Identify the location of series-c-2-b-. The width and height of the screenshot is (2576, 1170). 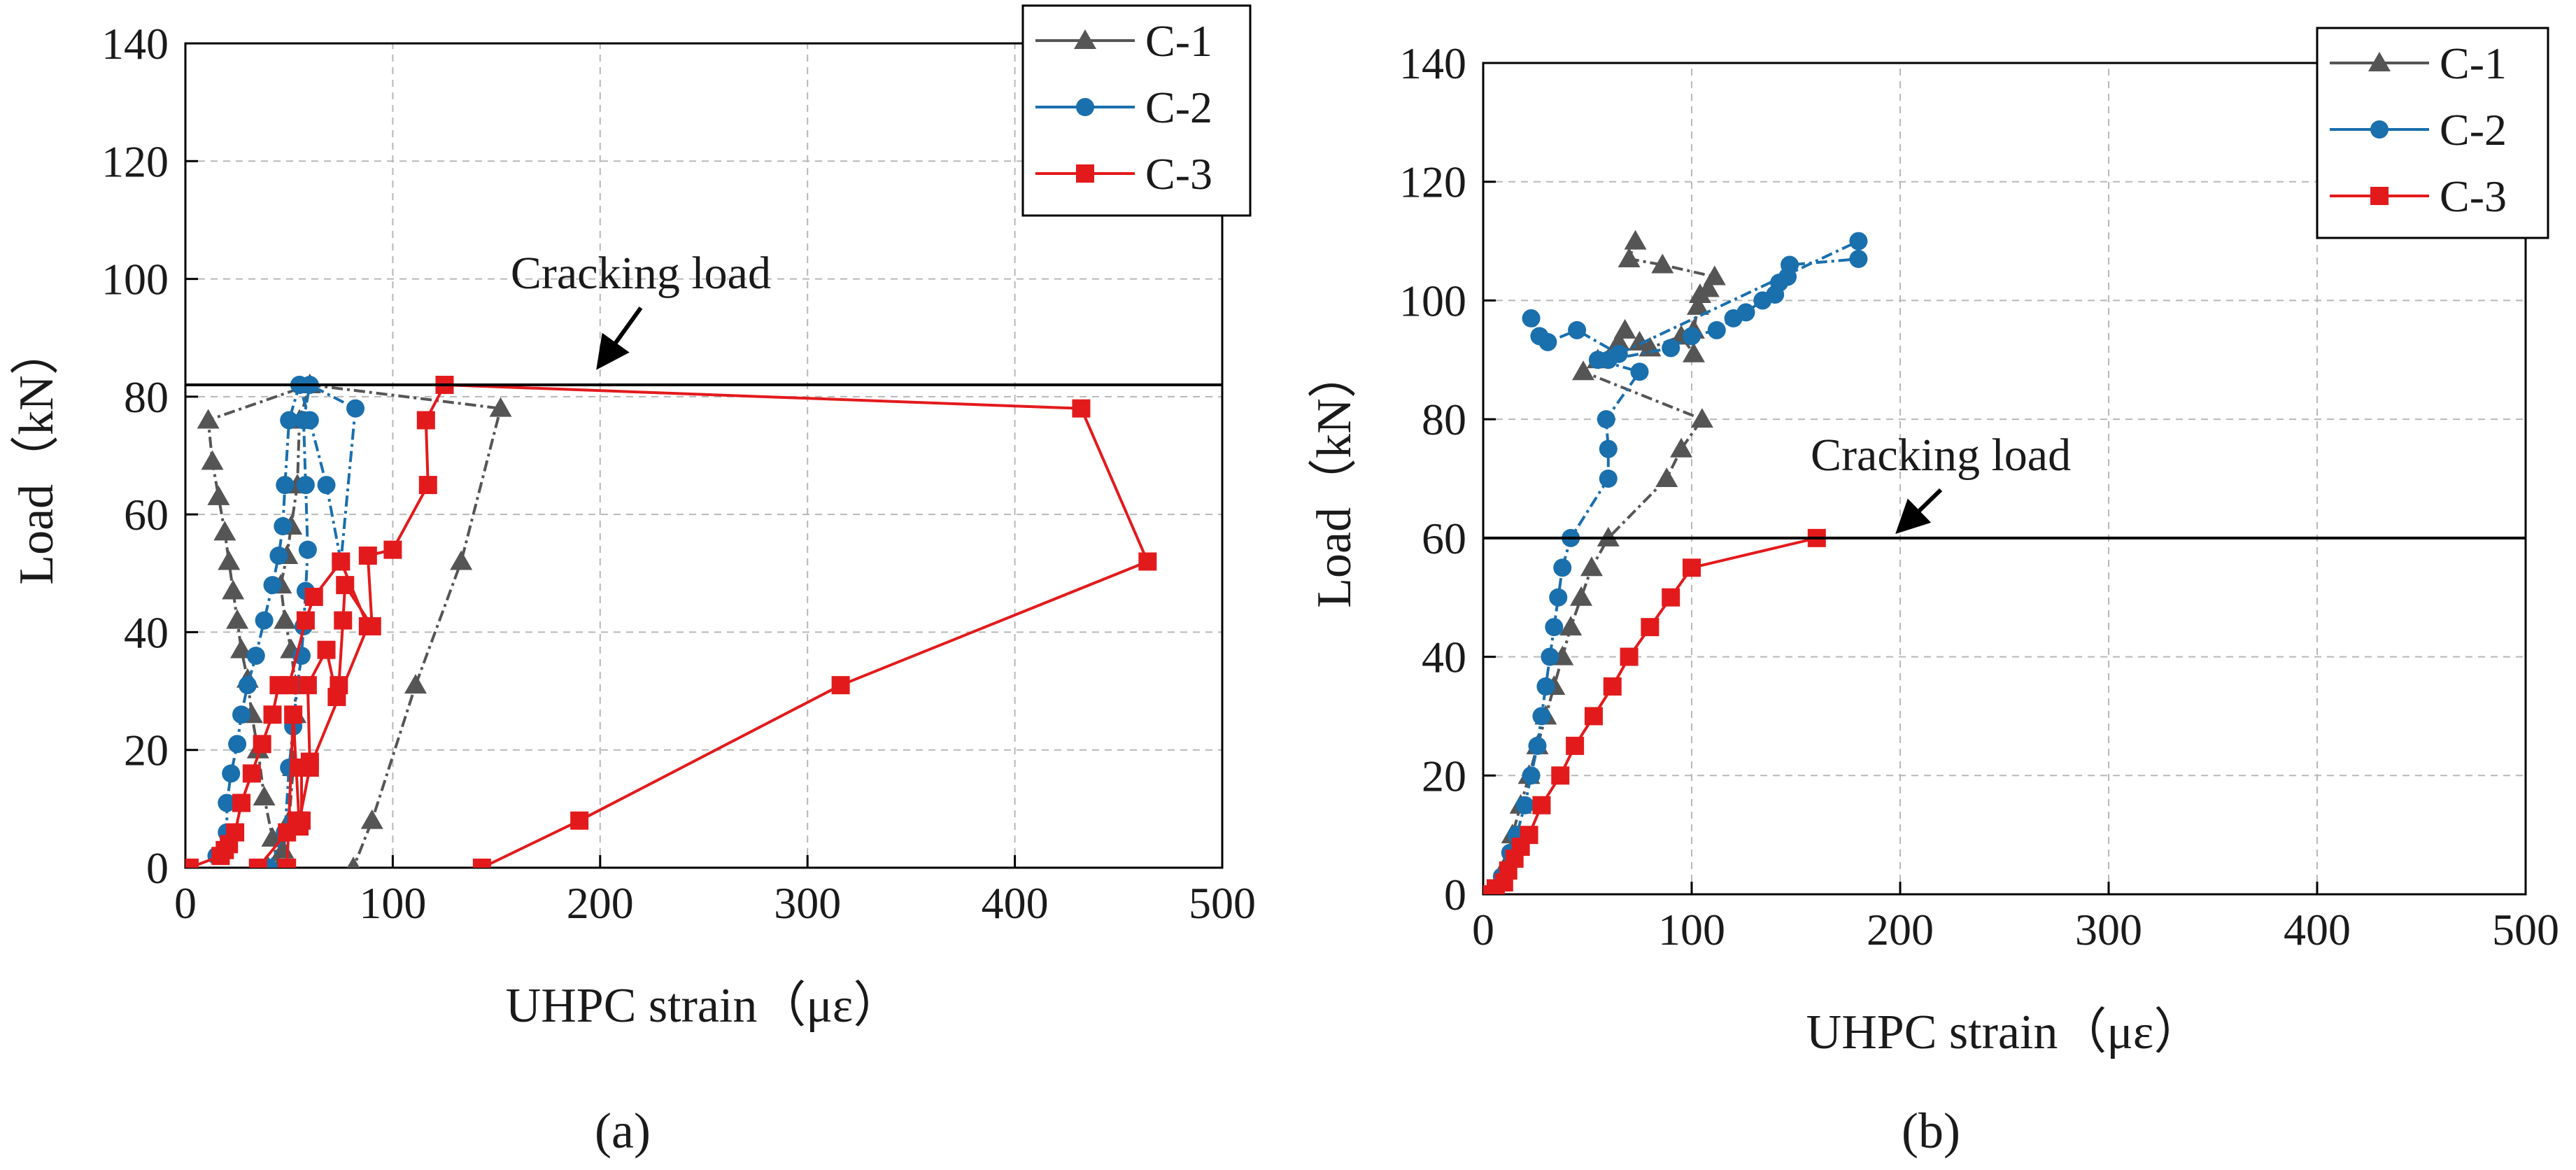
(258, 621).